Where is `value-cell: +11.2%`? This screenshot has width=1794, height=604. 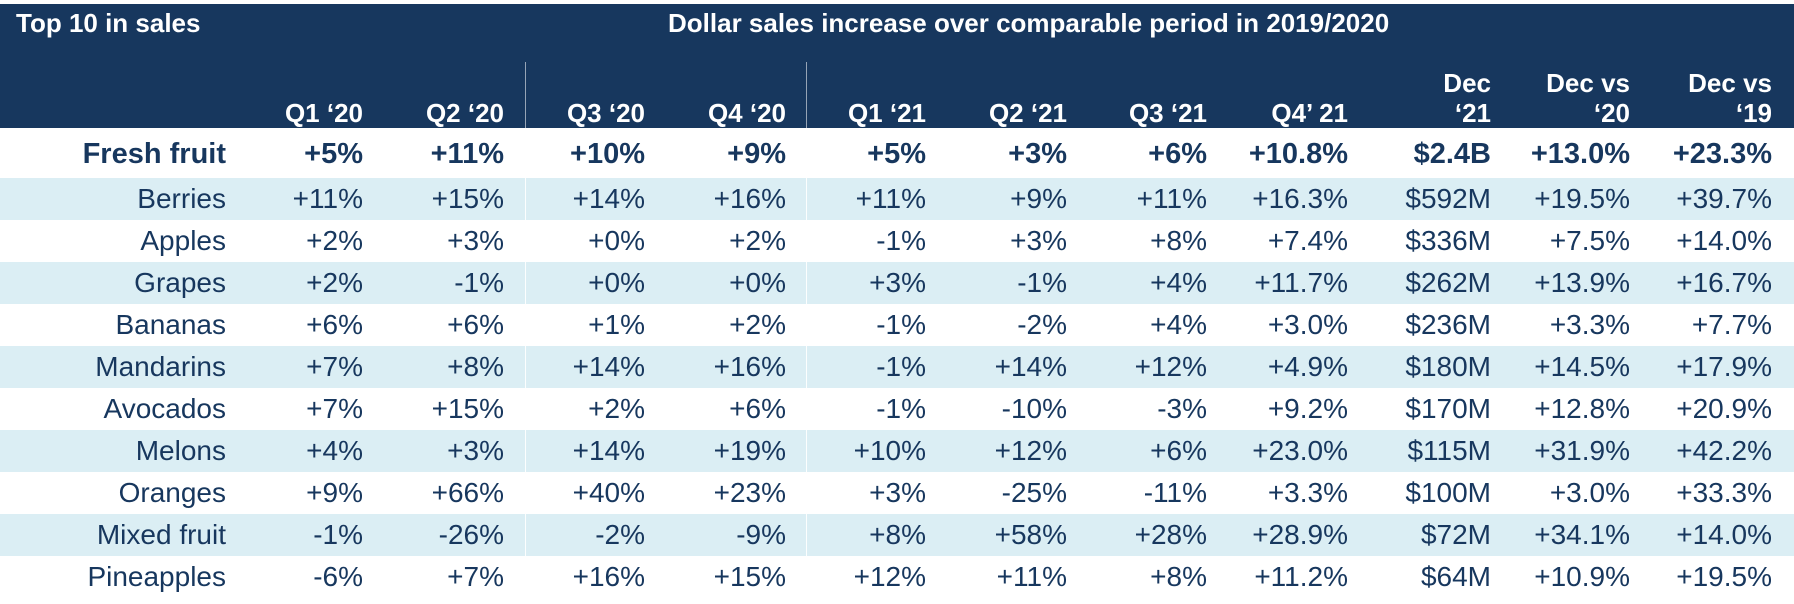 value-cell: +11.2% is located at coordinates (1301, 576).